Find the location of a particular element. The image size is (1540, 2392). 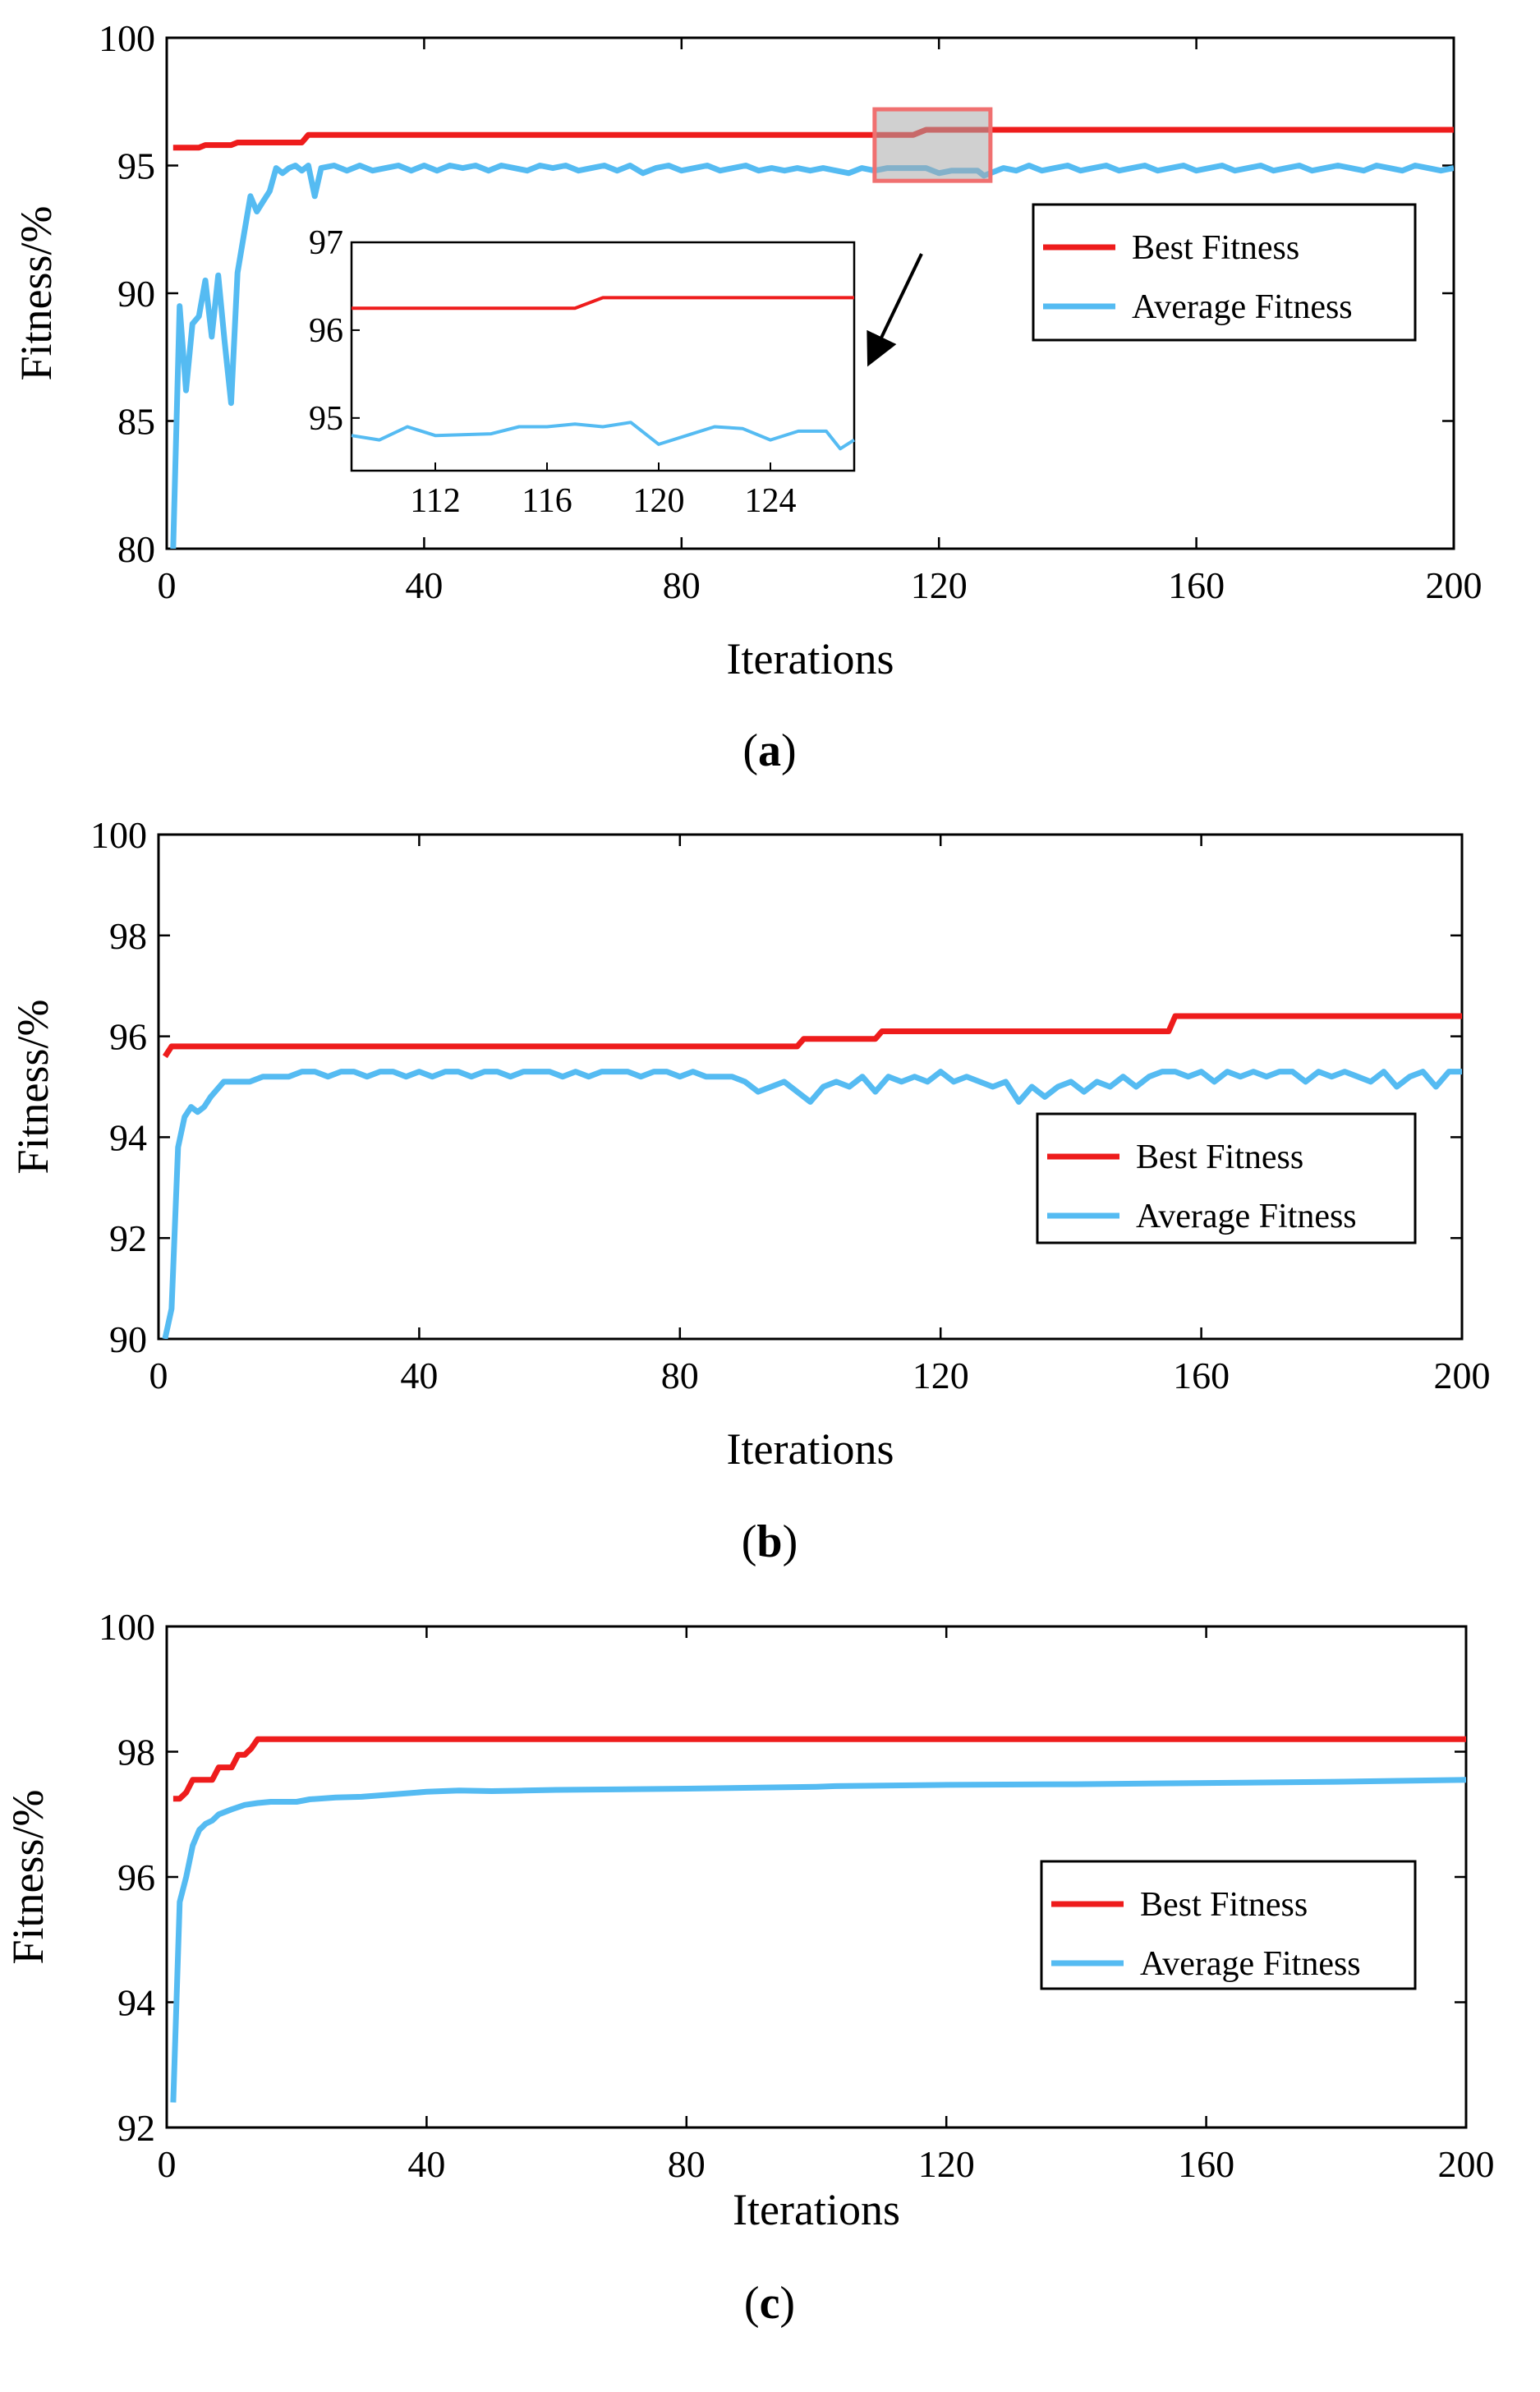

inset-x-tick-label: 116 is located at coordinates (547, 501).